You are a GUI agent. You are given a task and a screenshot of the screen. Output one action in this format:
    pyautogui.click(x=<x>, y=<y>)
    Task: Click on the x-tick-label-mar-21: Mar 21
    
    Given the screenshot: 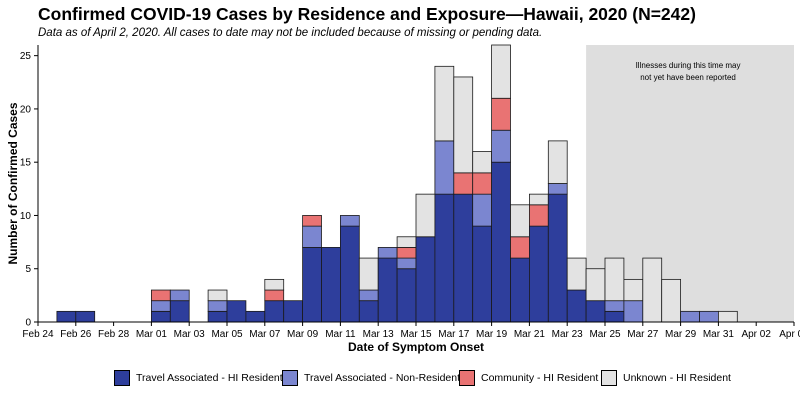 What is the action you would take?
    pyautogui.click(x=530, y=334)
    